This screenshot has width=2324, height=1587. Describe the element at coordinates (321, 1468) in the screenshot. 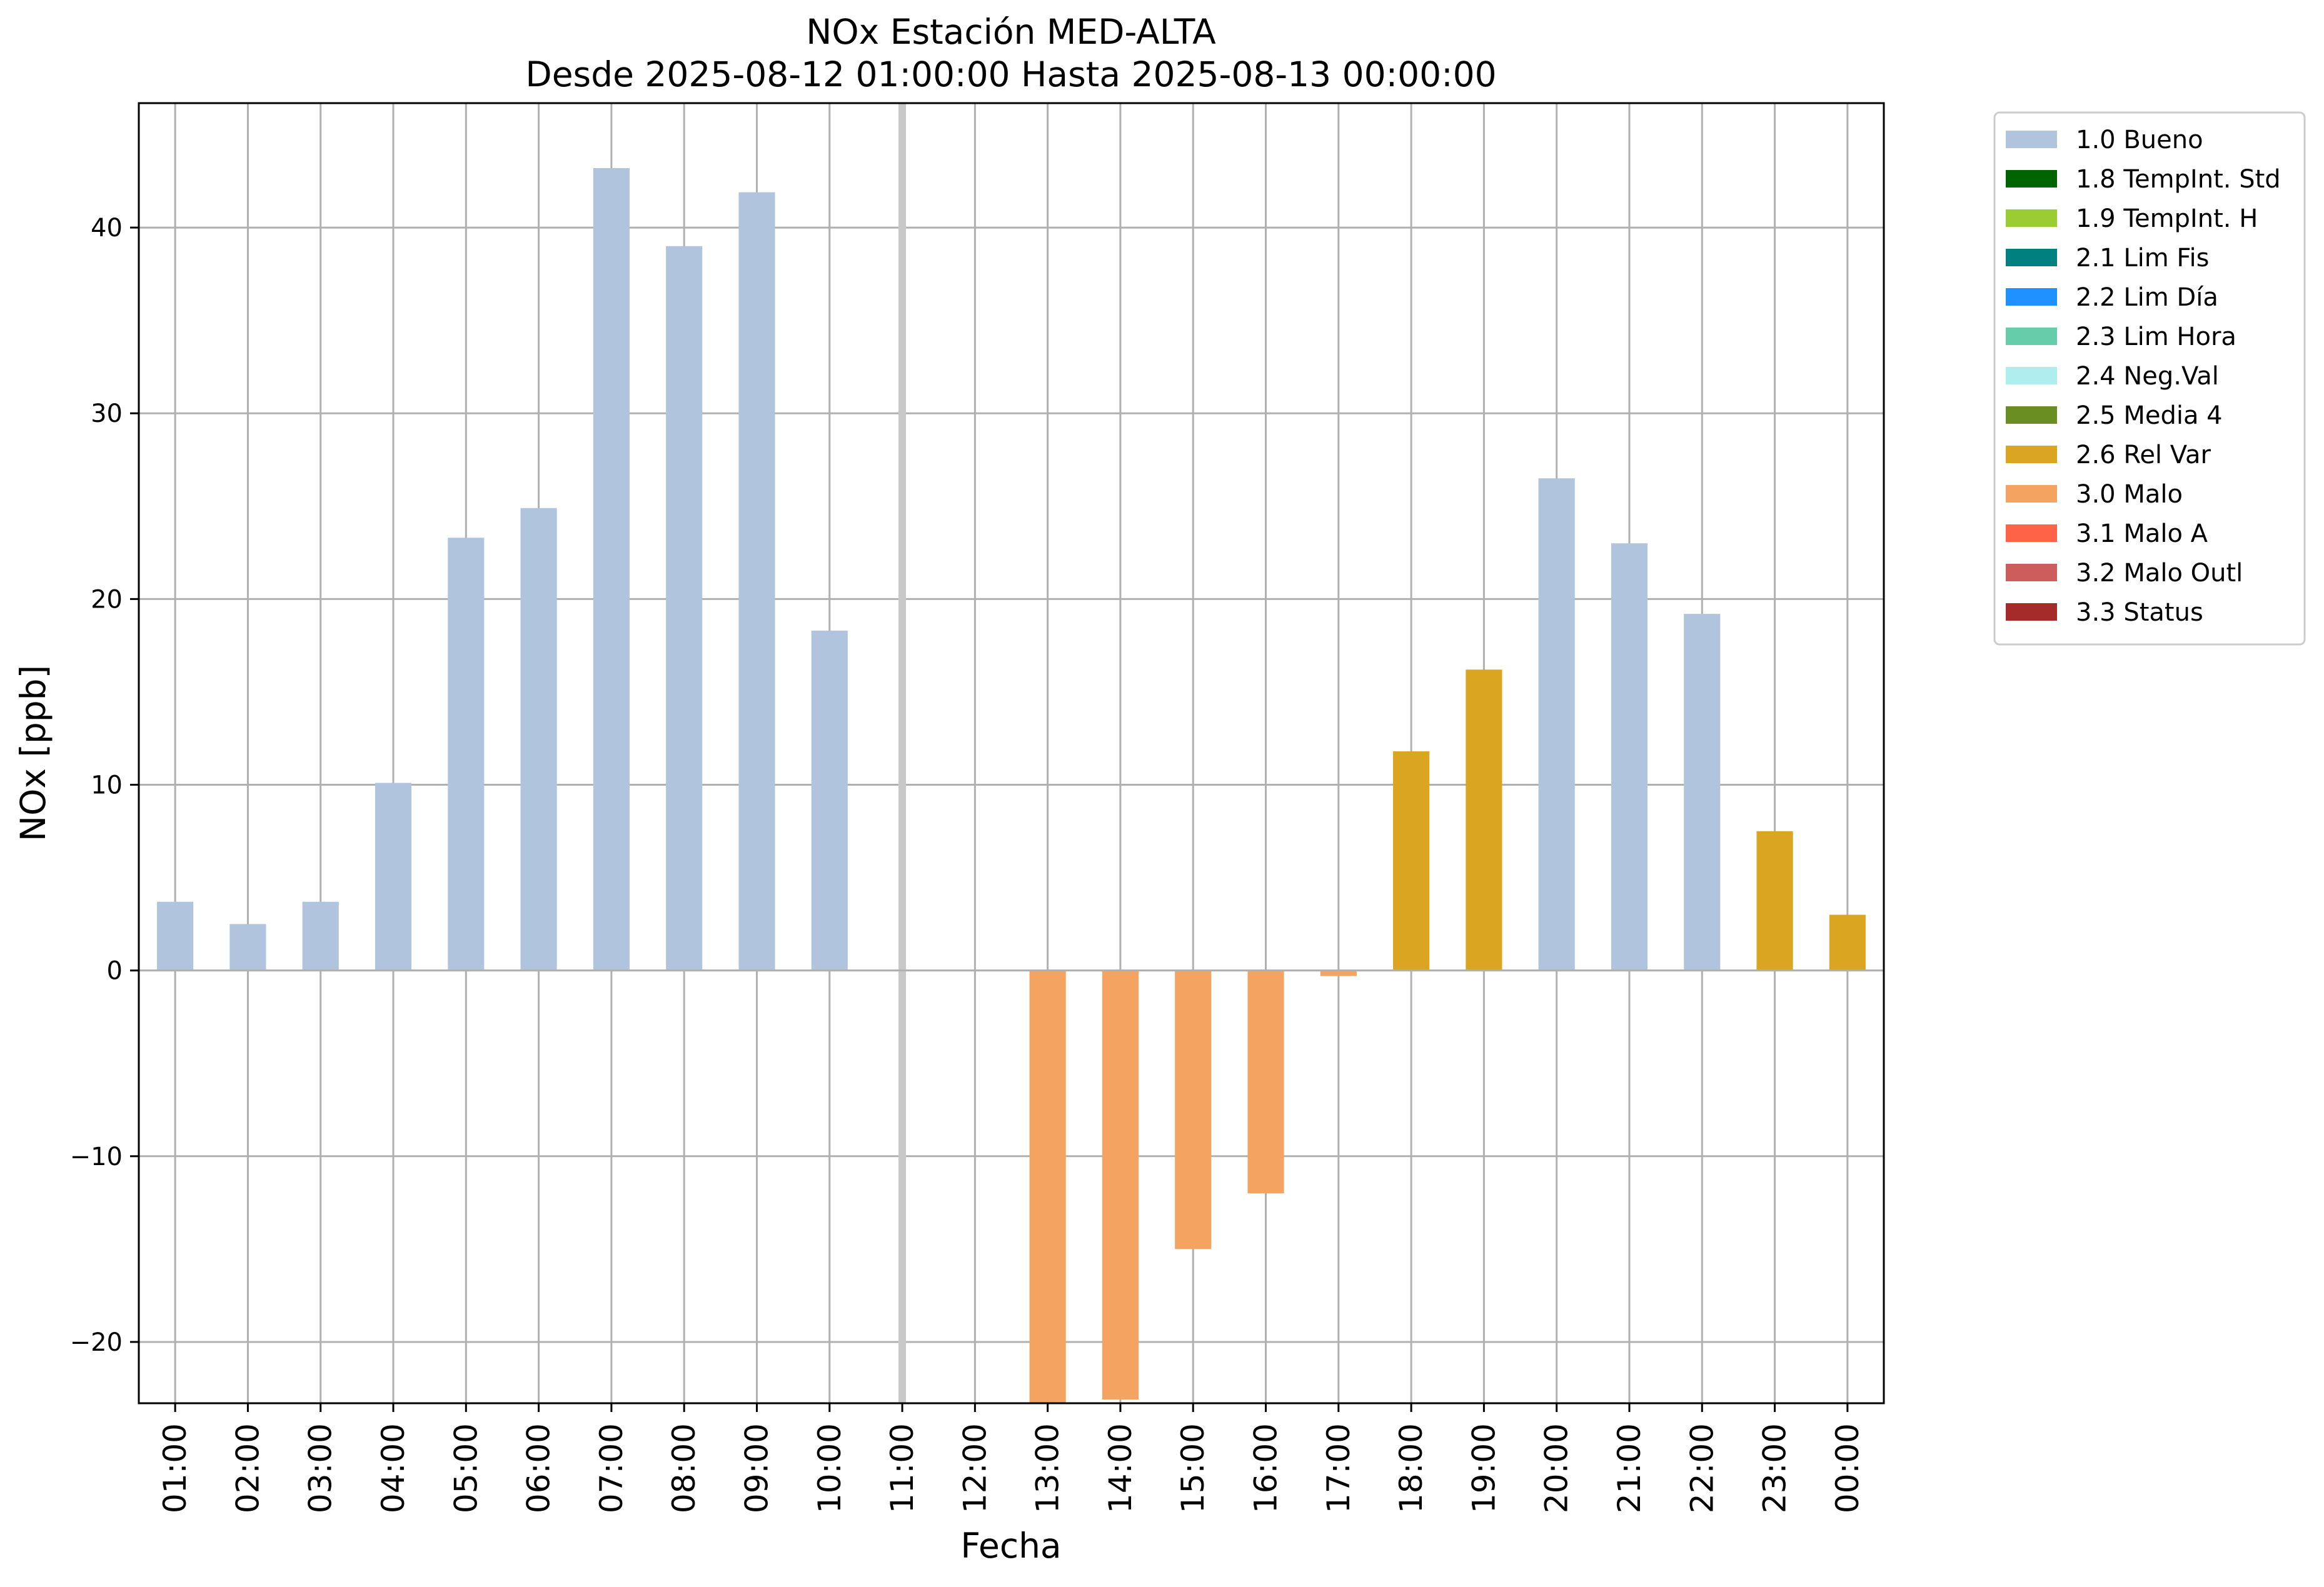

I see `x-tick-label: 03:00` at that location.